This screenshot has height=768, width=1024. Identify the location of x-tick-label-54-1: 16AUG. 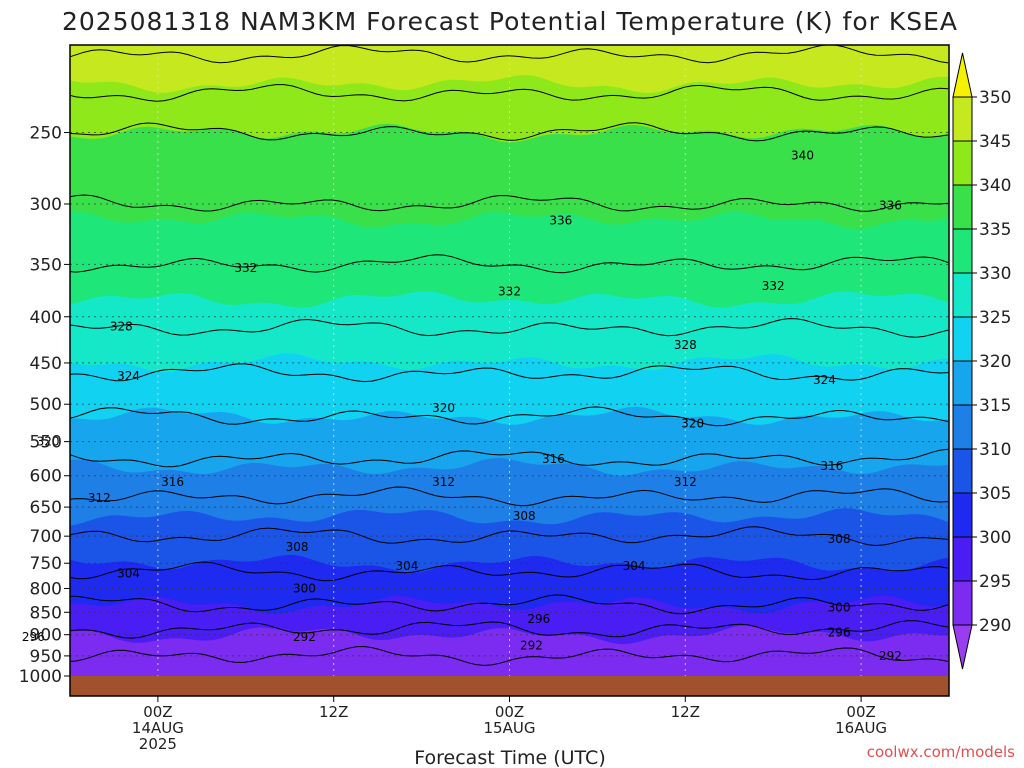
(861, 728).